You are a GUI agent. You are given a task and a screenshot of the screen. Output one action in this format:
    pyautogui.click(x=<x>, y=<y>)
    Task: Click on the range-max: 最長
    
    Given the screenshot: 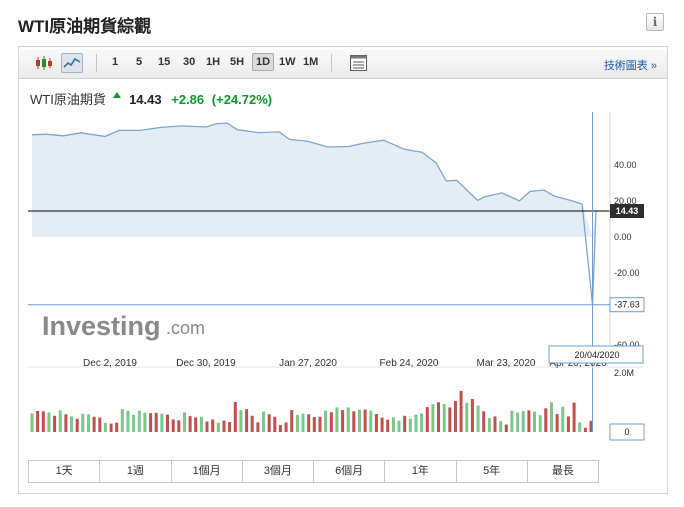 What is the action you would take?
    pyautogui.click(x=562, y=471)
    